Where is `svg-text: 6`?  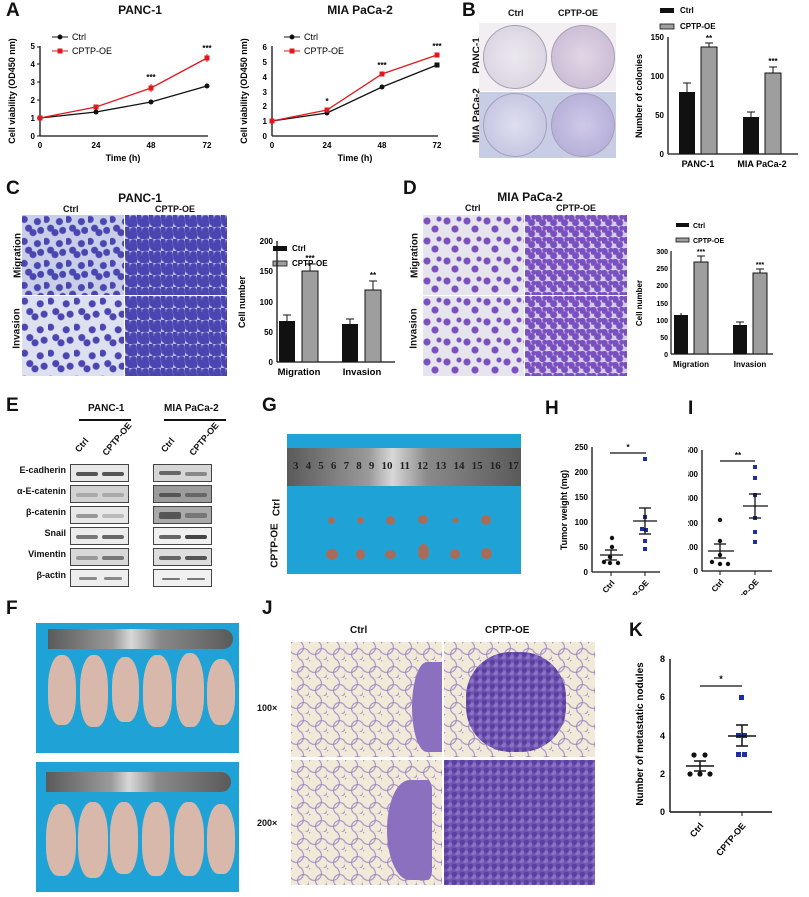
svg-text: 6 is located at coordinates (662, 697).